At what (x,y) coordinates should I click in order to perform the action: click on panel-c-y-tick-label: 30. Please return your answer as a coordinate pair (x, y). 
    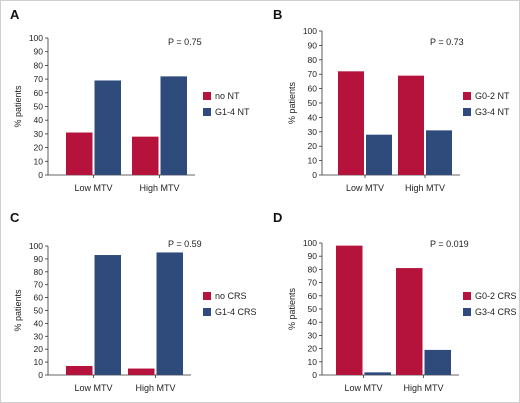
    Looking at the image, I should click on (39, 336).